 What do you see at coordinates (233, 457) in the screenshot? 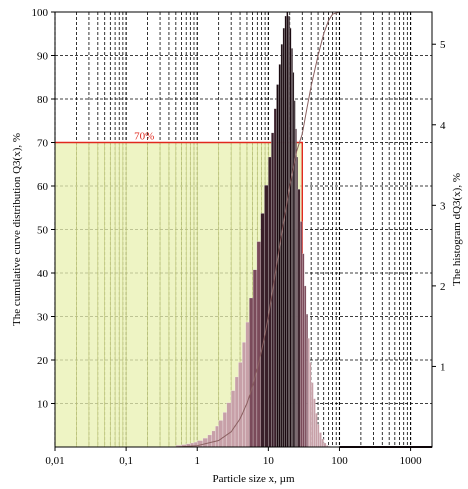
I see `x-axis-ticks: 0,01 0,1 1 10 100 1000` at bounding box center [233, 457].